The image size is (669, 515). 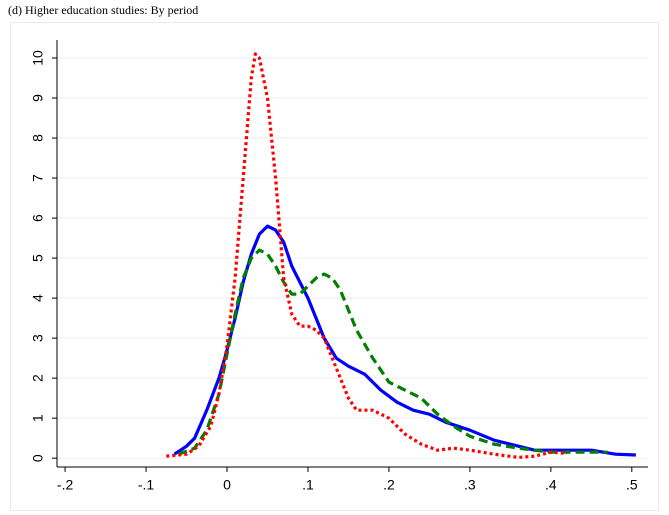 What do you see at coordinates (389, 485) in the screenshot?
I see `x-tick-label: .2` at bounding box center [389, 485].